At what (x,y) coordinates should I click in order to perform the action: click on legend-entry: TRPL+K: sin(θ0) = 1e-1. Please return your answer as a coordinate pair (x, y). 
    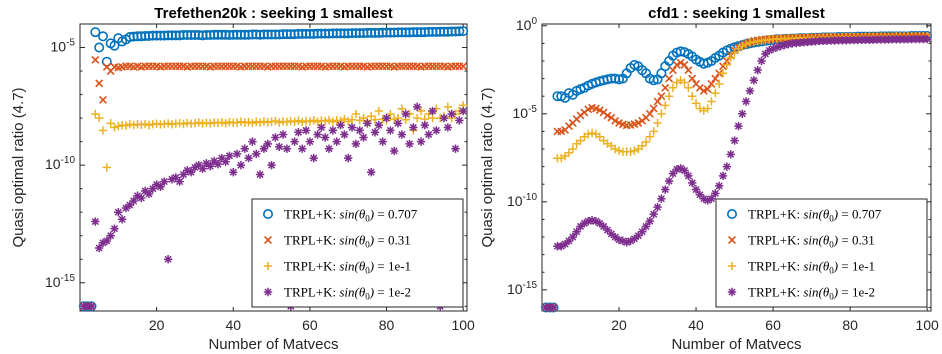
    Looking at the image, I should click on (347, 267).